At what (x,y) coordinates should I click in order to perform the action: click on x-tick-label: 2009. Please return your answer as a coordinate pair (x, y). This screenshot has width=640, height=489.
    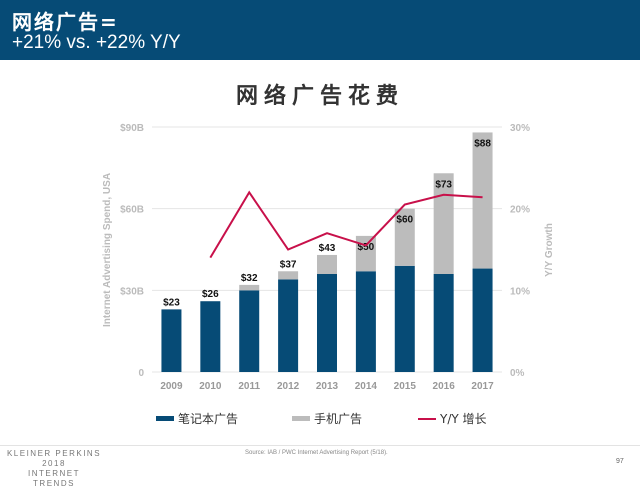
    Looking at the image, I should click on (171, 386).